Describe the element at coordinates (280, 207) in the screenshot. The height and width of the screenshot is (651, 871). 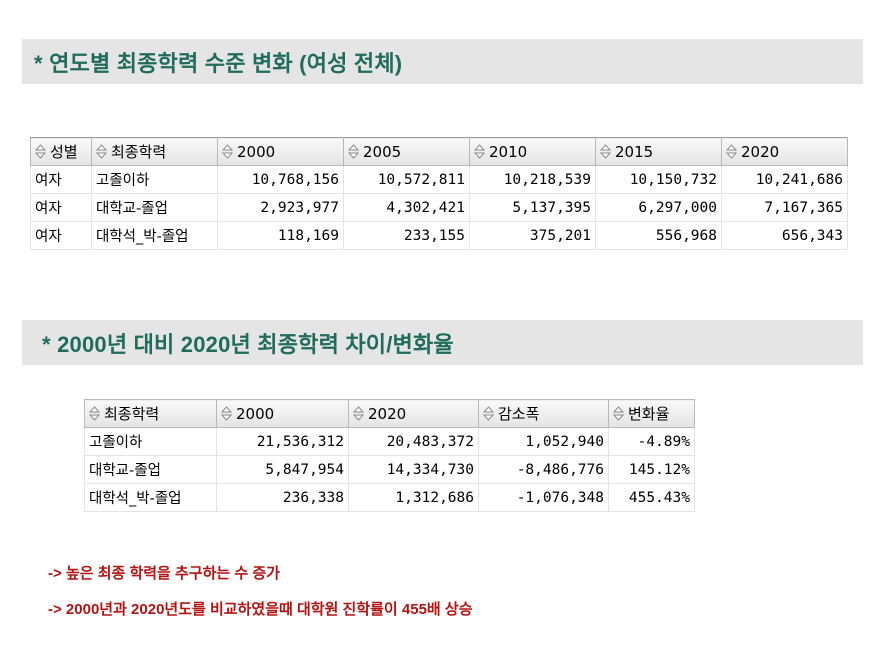
I see `table-cell: 2,923,977` at that location.